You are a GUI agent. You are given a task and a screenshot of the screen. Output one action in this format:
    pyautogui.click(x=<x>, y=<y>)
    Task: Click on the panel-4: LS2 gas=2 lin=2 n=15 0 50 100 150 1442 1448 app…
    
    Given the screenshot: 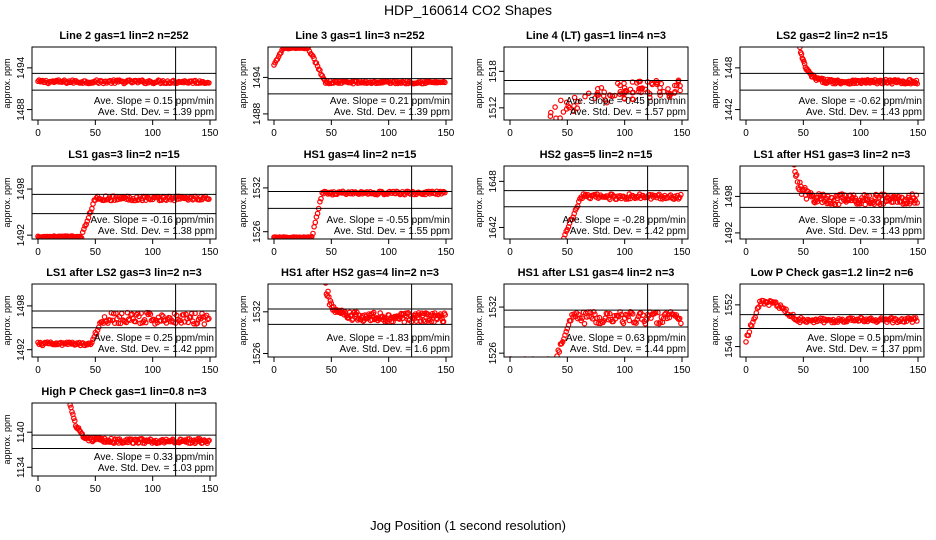 What is the action you would take?
    pyautogui.click(x=818, y=84)
    